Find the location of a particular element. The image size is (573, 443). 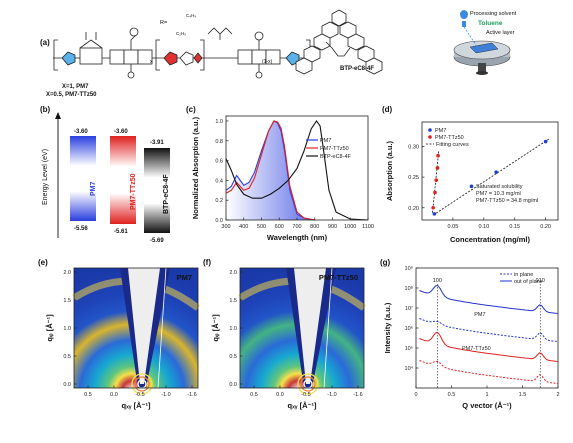

y-tick-label: 10⁶ is located at coordinates (409, 328).